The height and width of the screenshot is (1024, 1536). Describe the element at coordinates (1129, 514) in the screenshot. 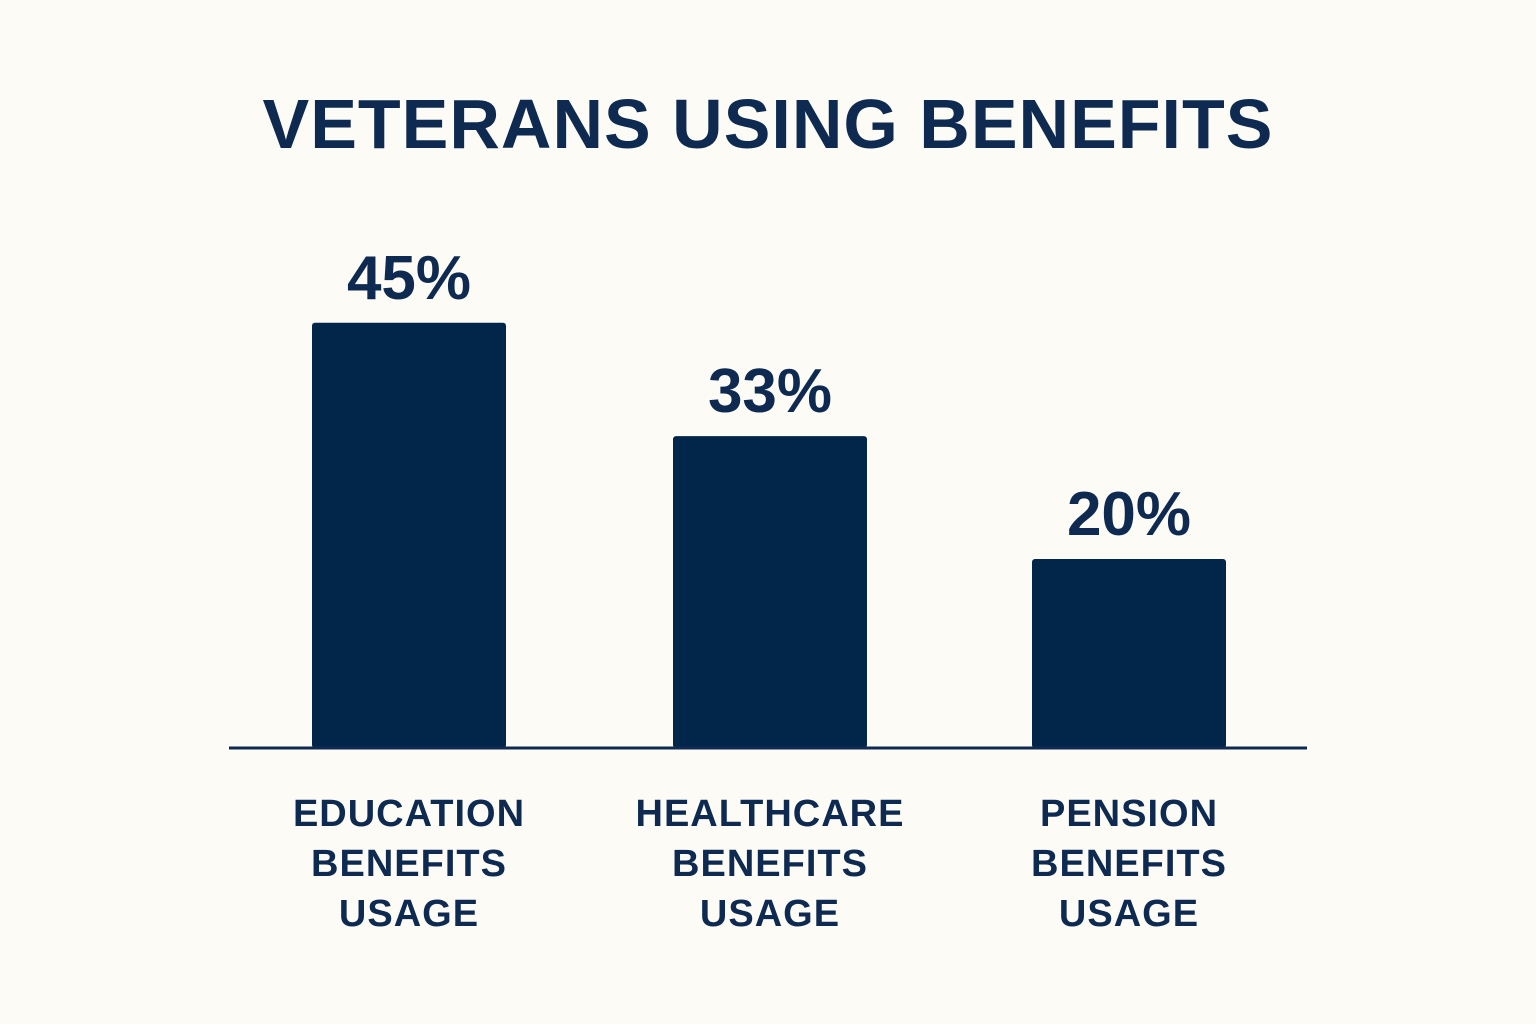

I see `value-label-3: 20%` at that location.